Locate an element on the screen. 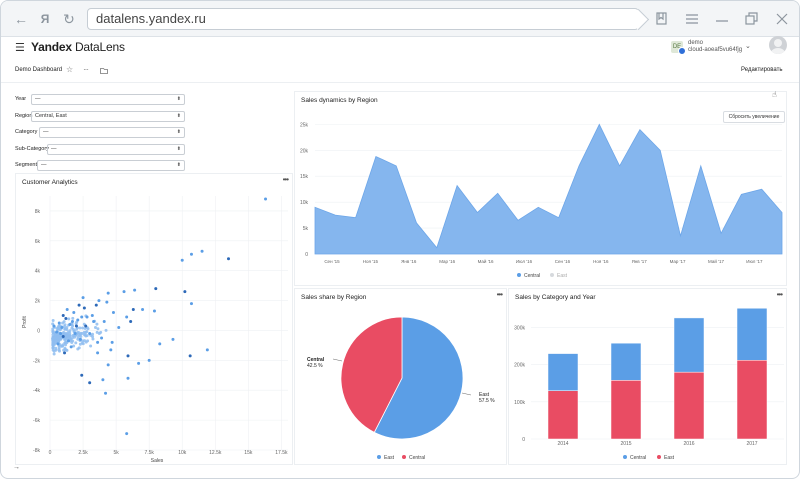 Image resolution: width=800 pixels, height=479 pixels. filter-label: Category is located at coordinates (26, 132).